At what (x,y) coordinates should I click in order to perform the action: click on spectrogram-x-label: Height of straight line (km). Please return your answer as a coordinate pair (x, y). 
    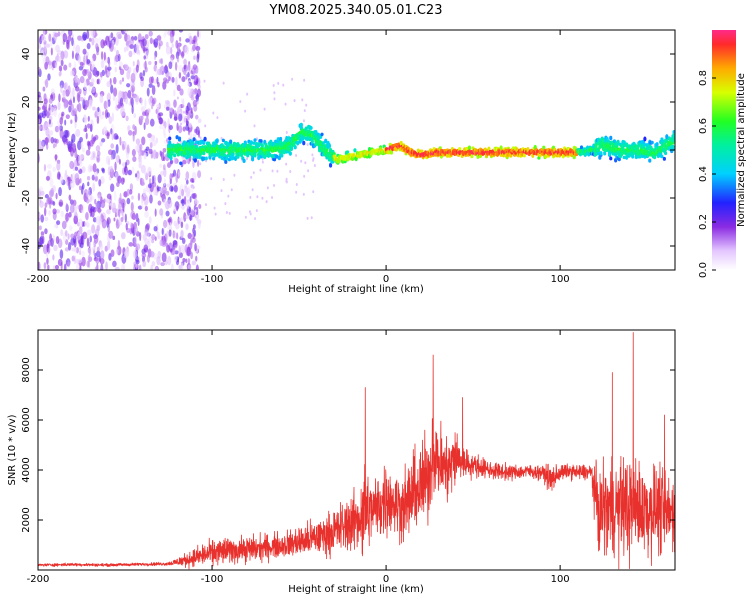
    Looking at the image, I should click on (356, 289).